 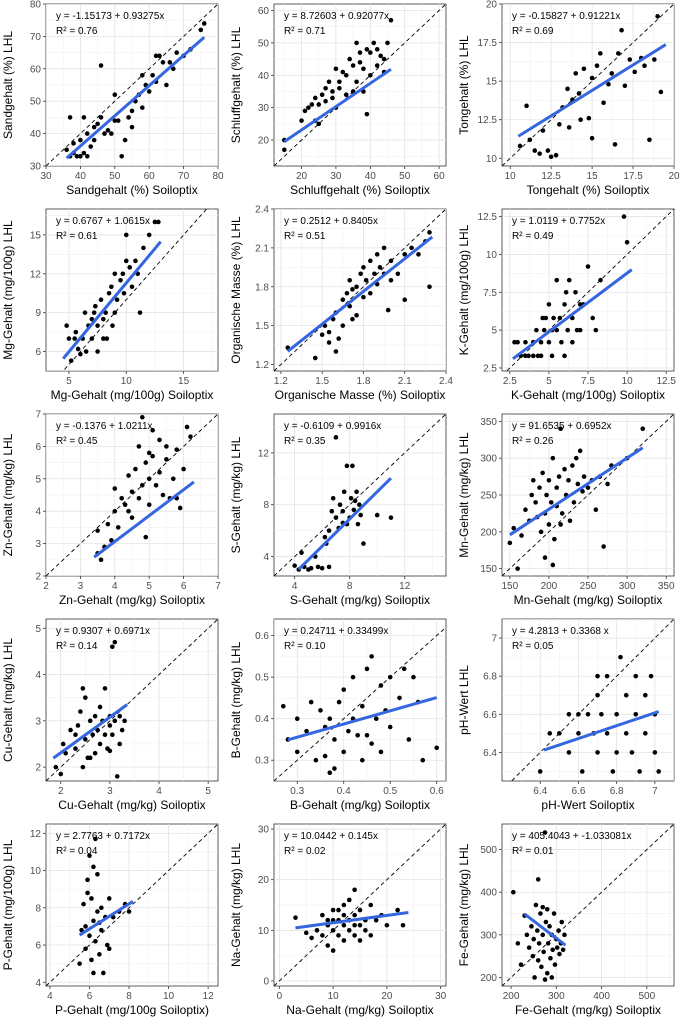 What do you see at coordinates (81, 586) in the screenshot?
I see `x-tick-label: 3` at bounding box center [81, 586].